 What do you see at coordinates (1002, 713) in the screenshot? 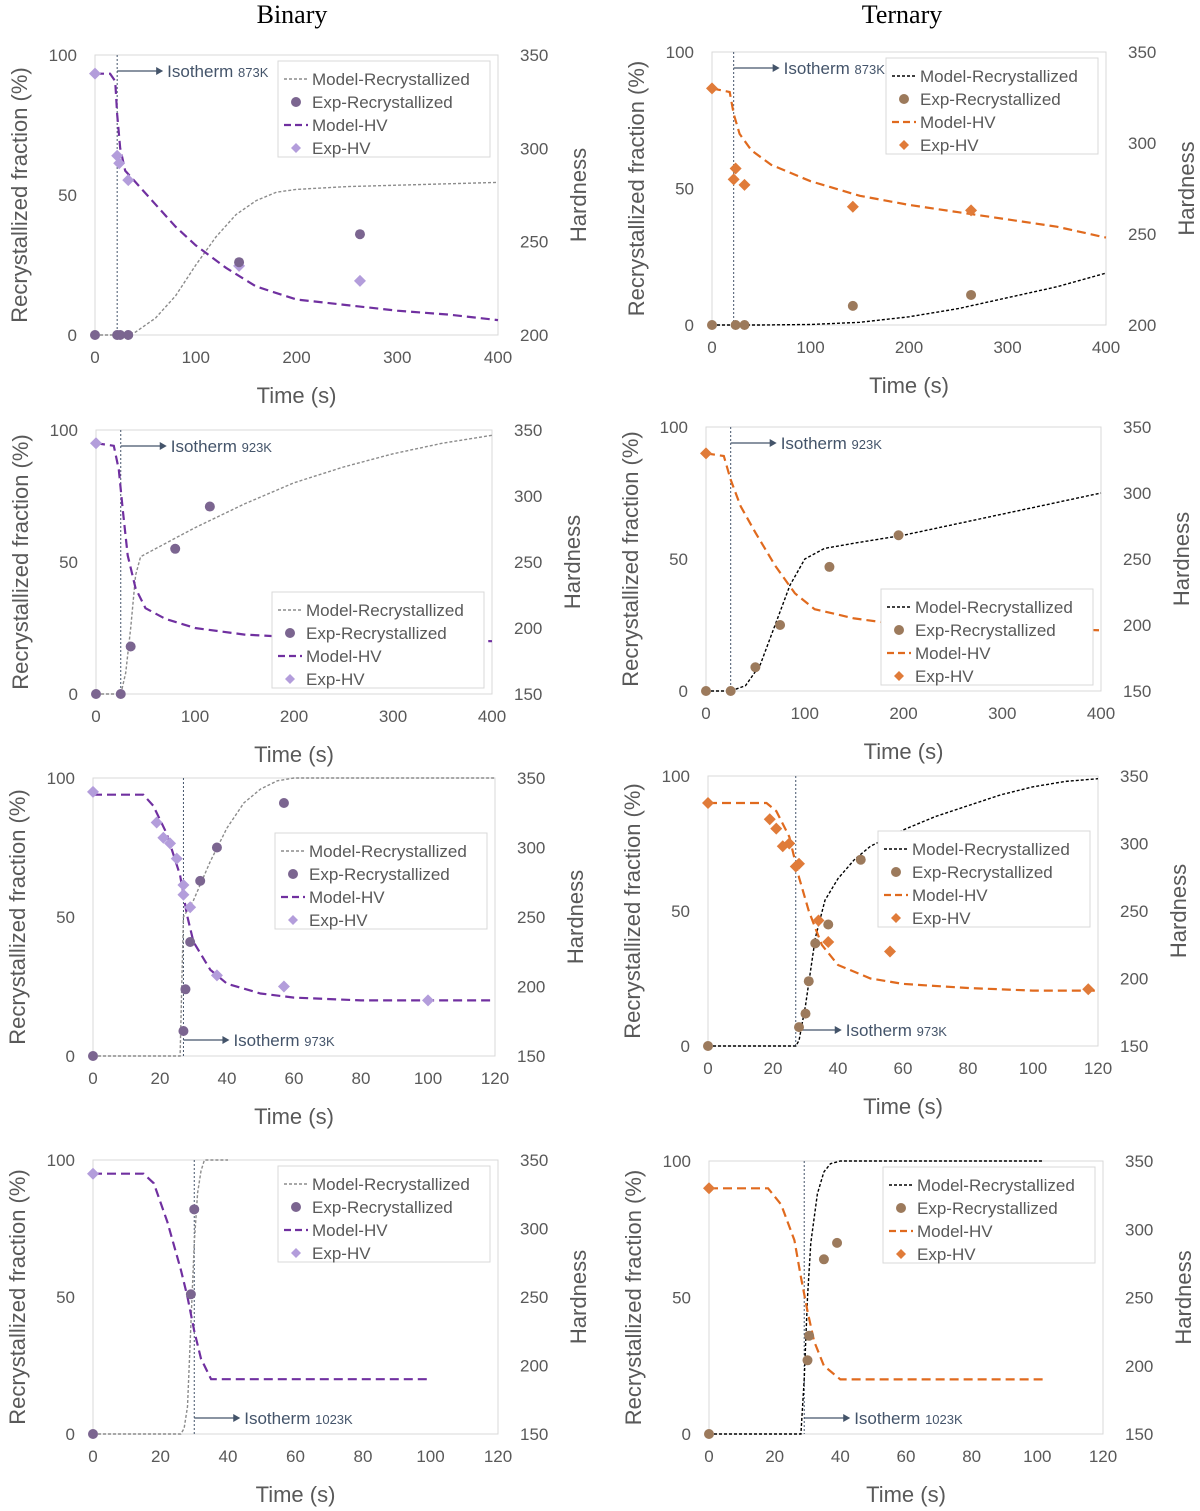
I see `x-tick-label: 300` at bounding box center [1002, 713].